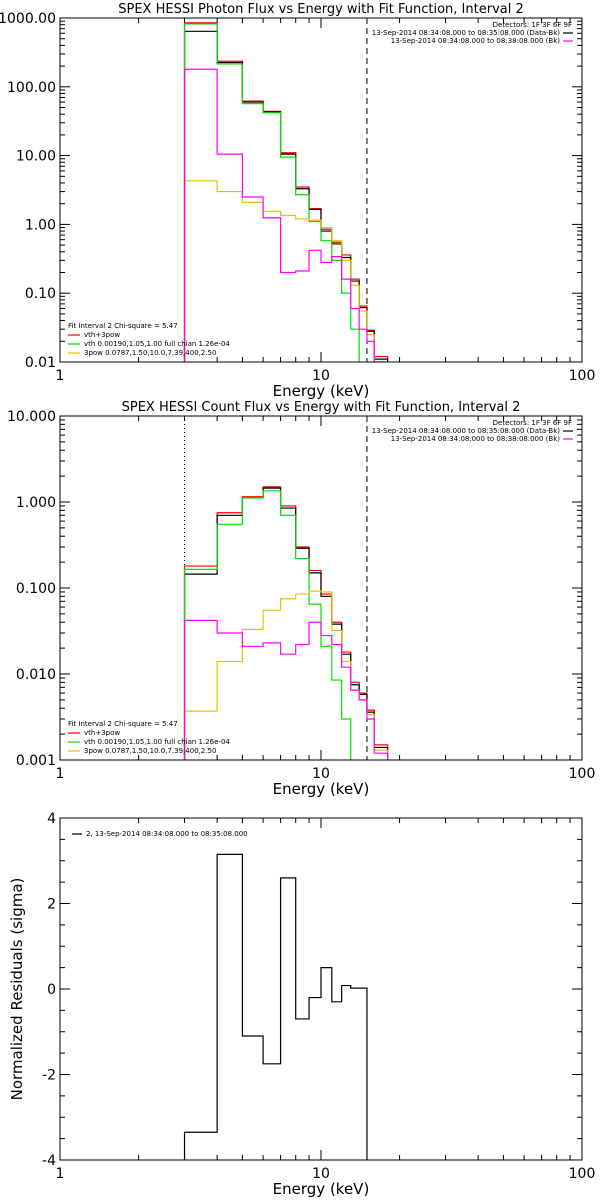 The height and width of the screenshot is (1200, 600). What do you see at coordinates (51, 819) in the screenshot?
I see `residuals-y-tick-label: 4` at bounding box center [51, 819].